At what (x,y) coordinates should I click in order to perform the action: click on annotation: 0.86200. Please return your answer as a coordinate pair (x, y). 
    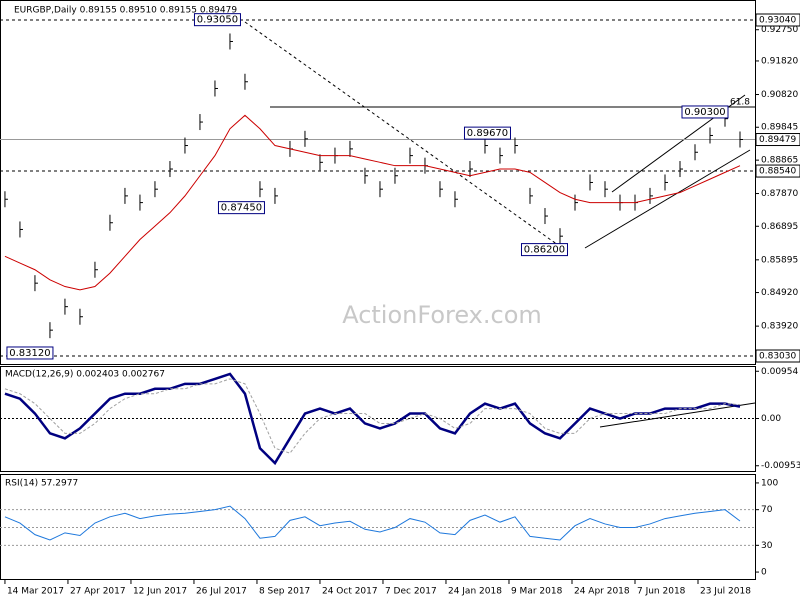
    Looking at the image, I should click on (544, 250).